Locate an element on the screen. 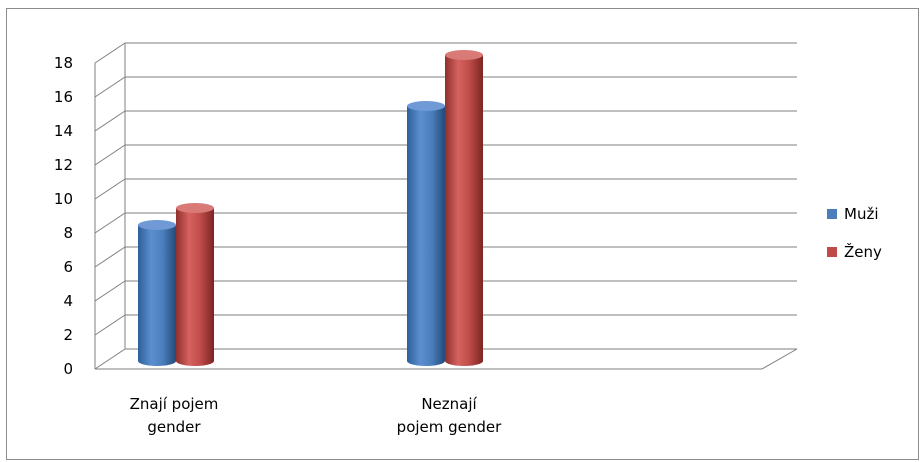 The width and height of the screenshot is (923, 462). bar-Ženy-0 is located at coordinates (195, 287).